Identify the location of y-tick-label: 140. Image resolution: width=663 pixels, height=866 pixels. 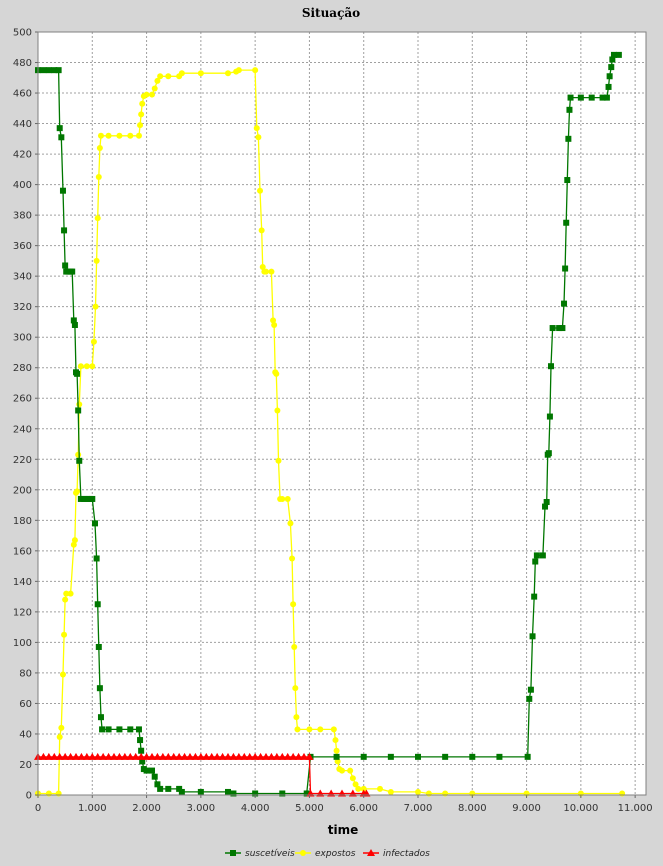
(22, 582).